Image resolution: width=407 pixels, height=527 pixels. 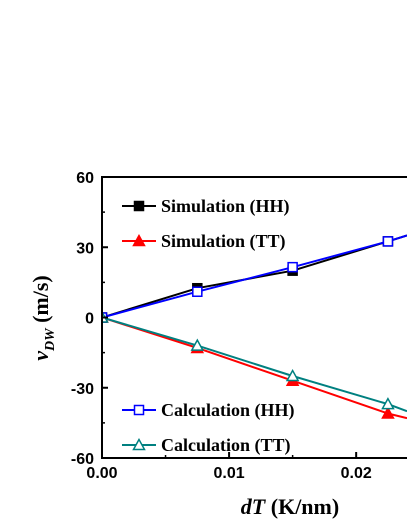 I want to click on series-line, so click(x=254, y=364).